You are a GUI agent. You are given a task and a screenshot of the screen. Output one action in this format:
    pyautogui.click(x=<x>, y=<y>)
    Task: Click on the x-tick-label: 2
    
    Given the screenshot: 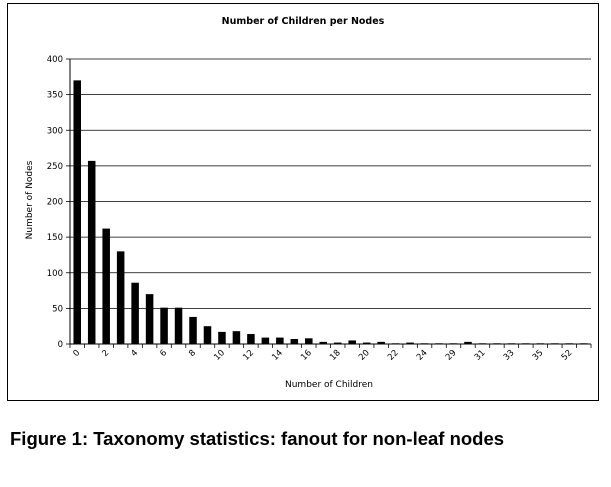 What is the action you would take?
    pyautogui.click(x=105, y=353)
    